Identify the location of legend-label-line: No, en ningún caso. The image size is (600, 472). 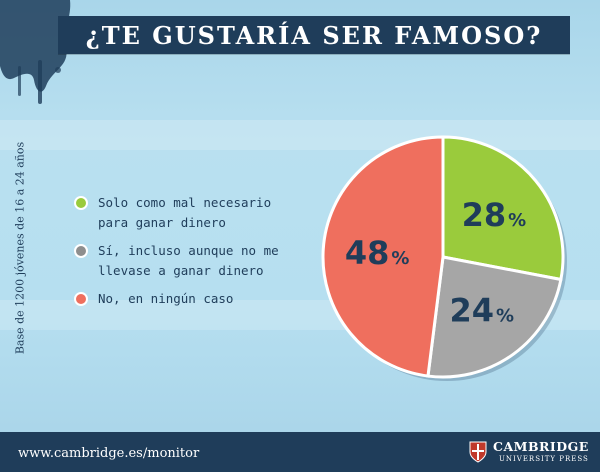
(166, 298).